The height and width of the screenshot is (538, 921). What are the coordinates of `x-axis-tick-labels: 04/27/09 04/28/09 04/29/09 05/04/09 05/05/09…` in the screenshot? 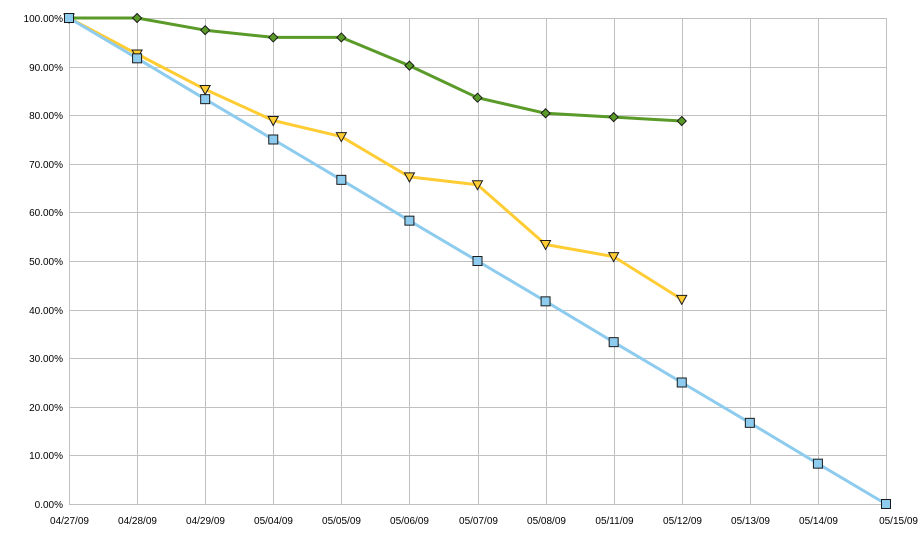 It's located at (484, 521).